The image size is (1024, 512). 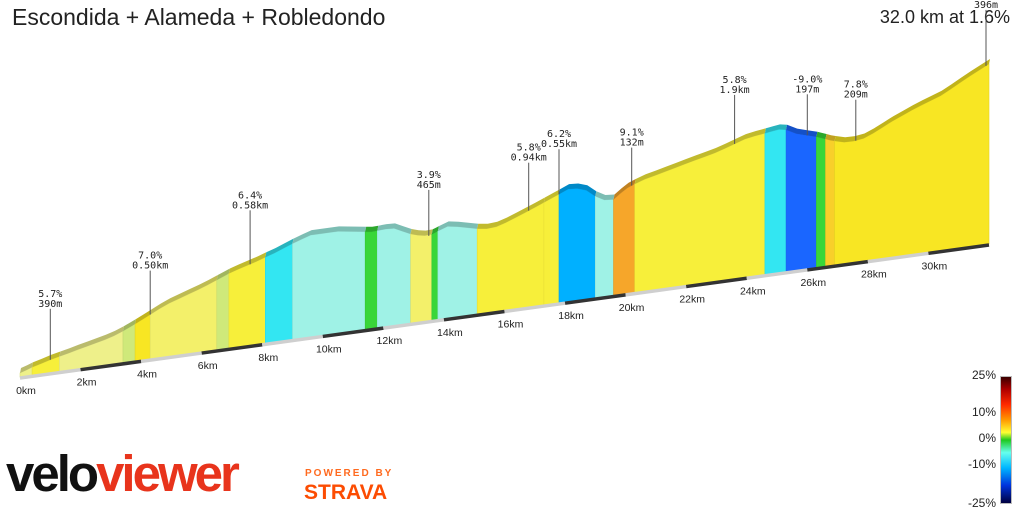 I want to click on x-tick-label: 6km, so click(x=208, y=366).